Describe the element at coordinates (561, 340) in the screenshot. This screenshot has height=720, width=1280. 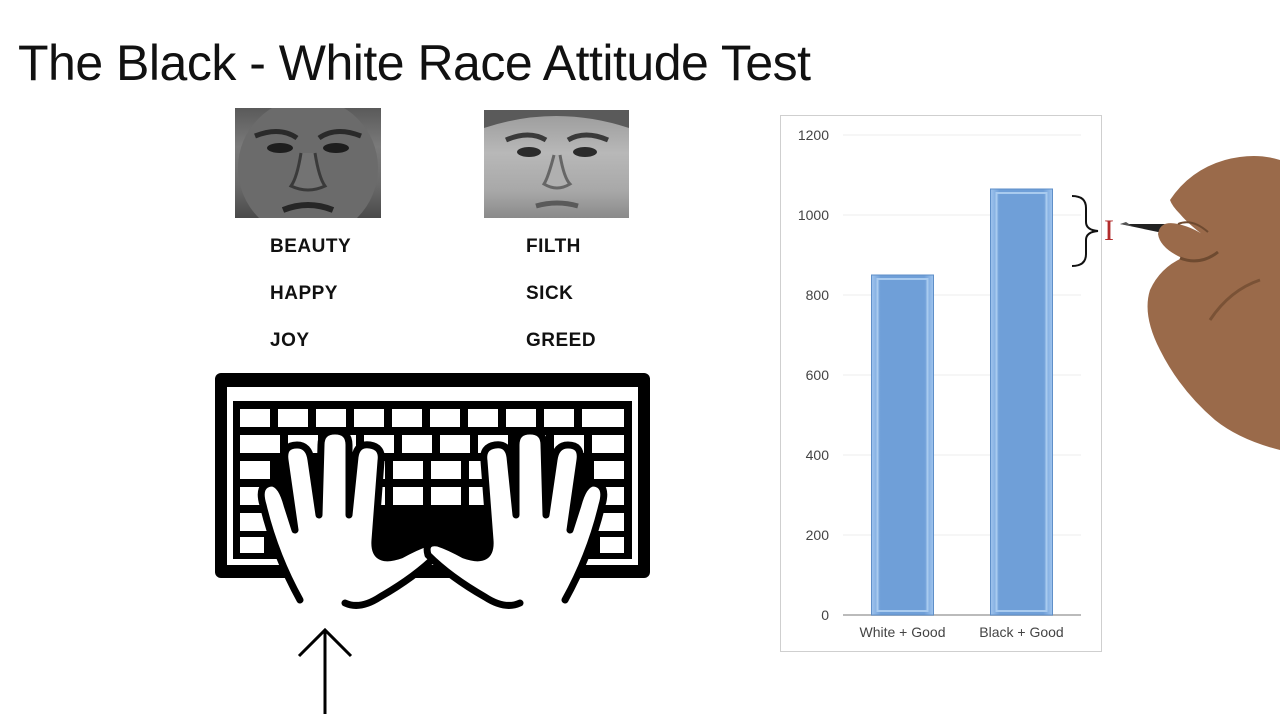
I see `word-right-3: GREED` at that location.